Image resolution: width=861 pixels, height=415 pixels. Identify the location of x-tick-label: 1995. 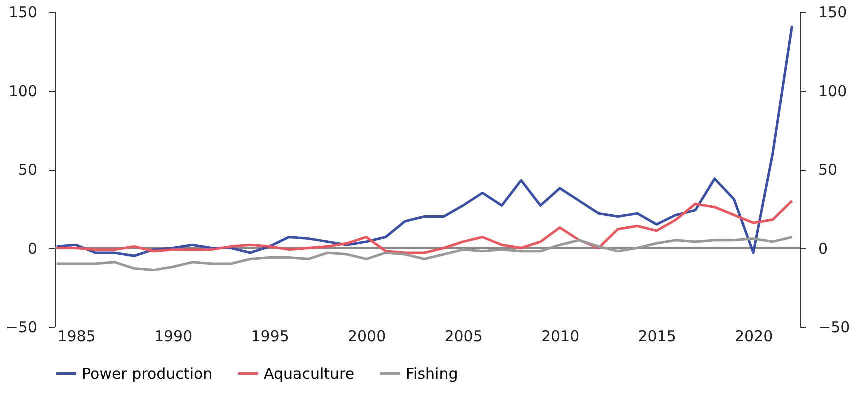
(270, 337).